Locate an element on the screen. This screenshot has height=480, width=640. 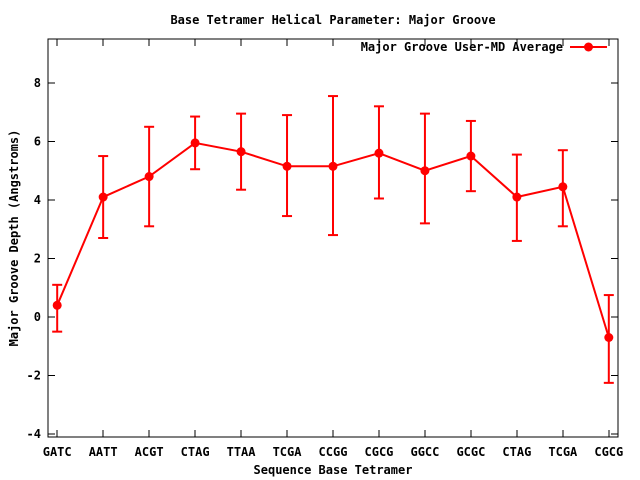
legend-label: Major Groove User-MD Average is located at coordinates (461, 47).